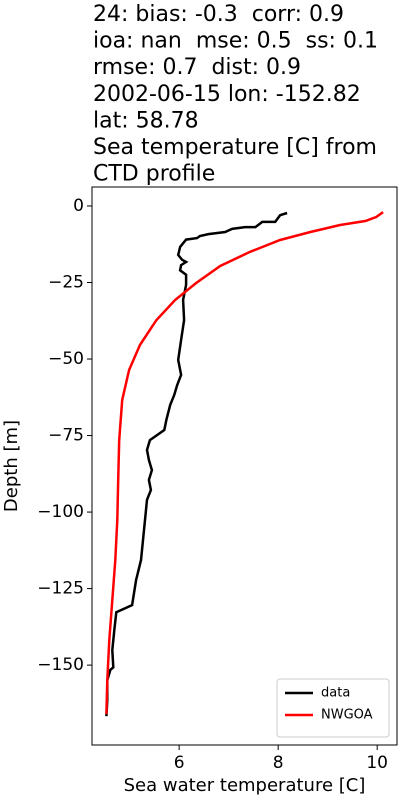 This screenshot has height=800, width=400. Describe the element at coordinates (218, 14) in the screenshot. I see `title-line: 24: bias: -0.3 corr: 0.9` at that location.